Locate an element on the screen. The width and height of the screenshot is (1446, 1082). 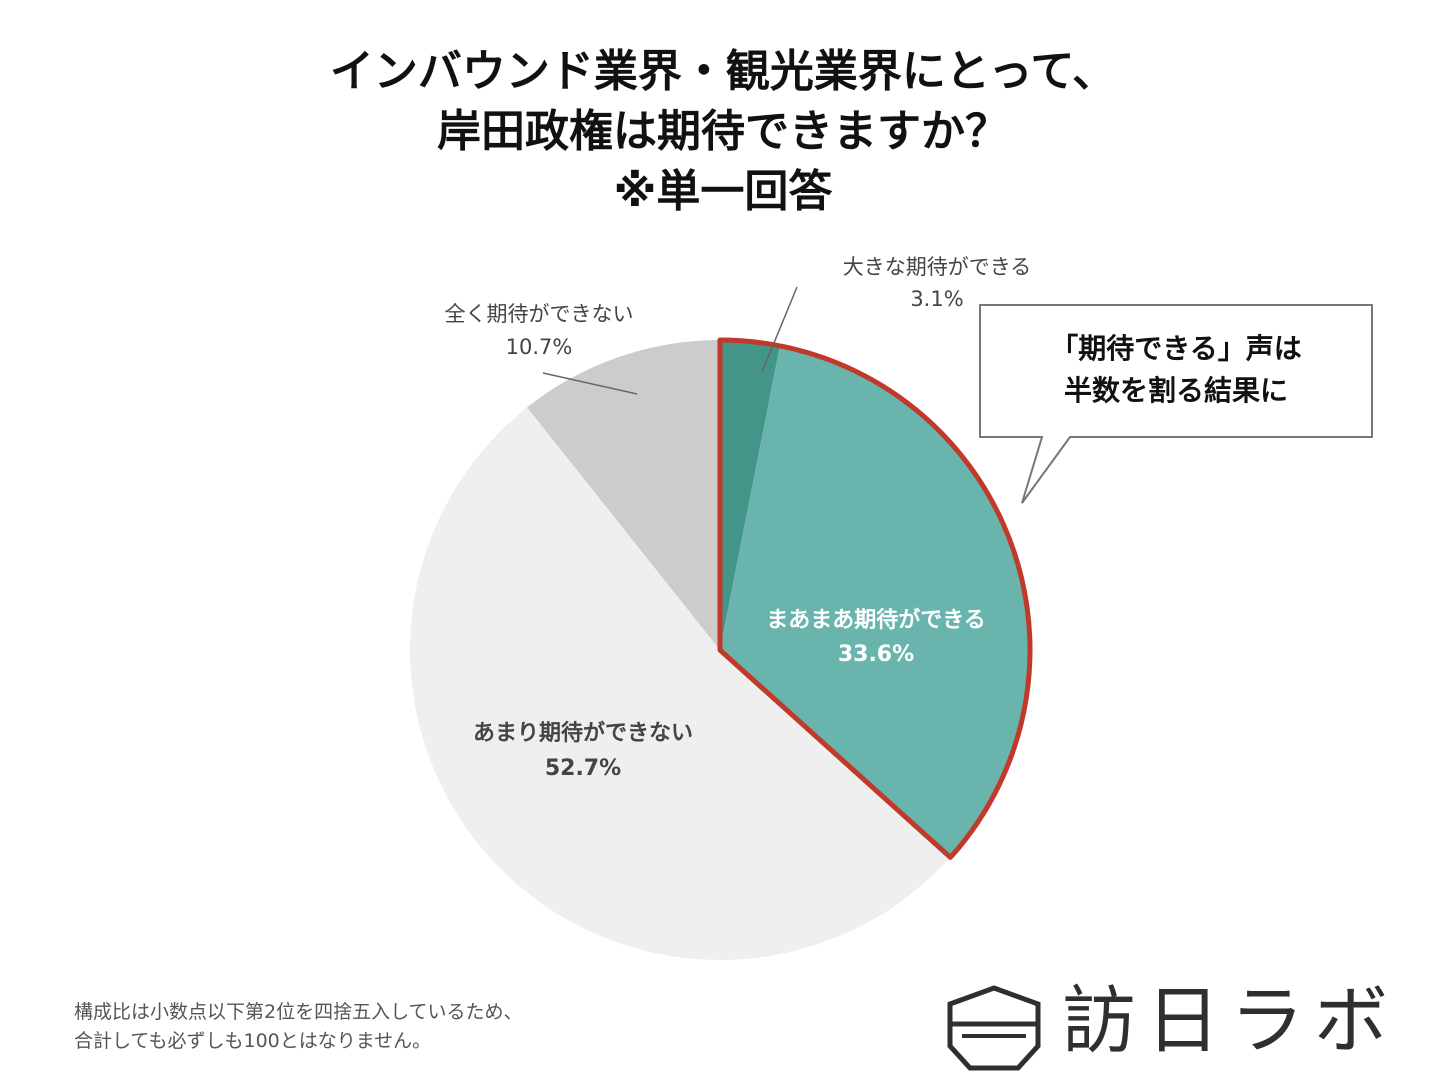
slice-somewhat-expect is located at coordinates (875, 601).